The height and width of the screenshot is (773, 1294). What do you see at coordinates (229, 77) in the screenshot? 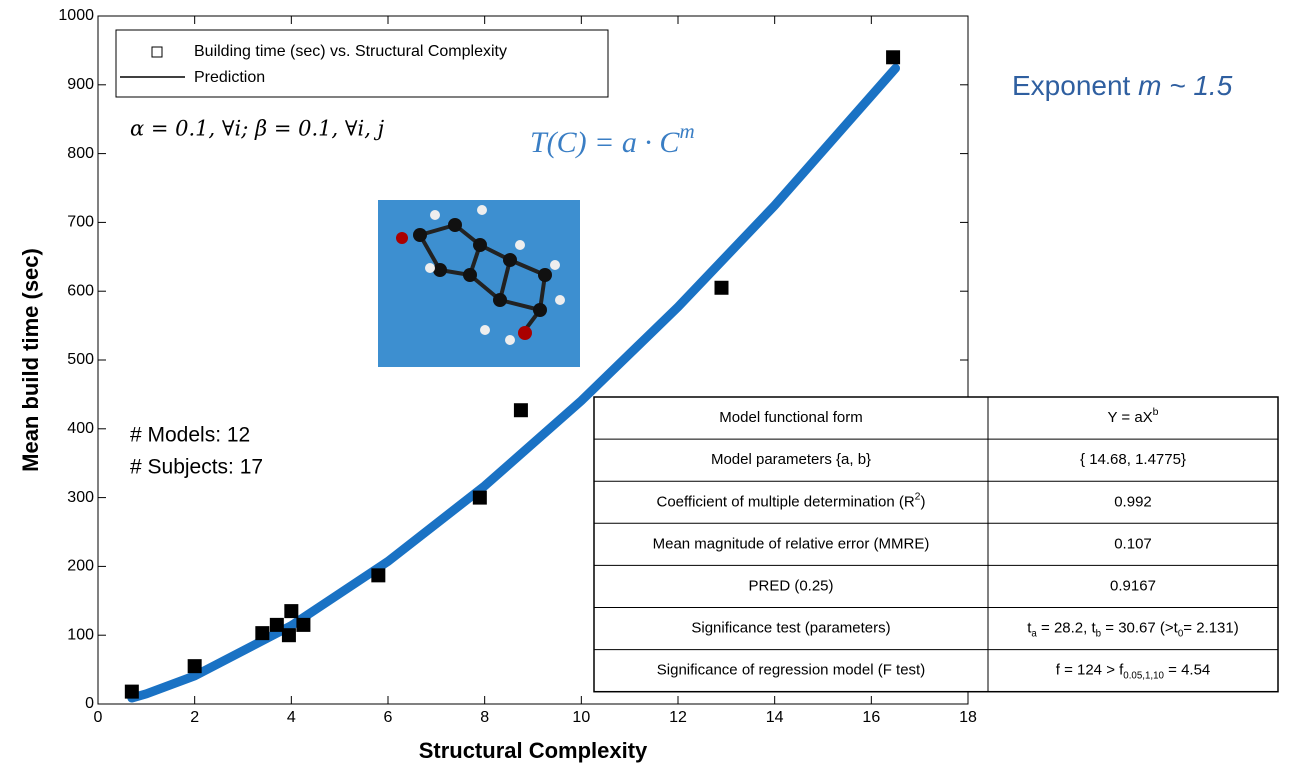
I see `legend-label: Prediction` at bounding box center [229, 77].